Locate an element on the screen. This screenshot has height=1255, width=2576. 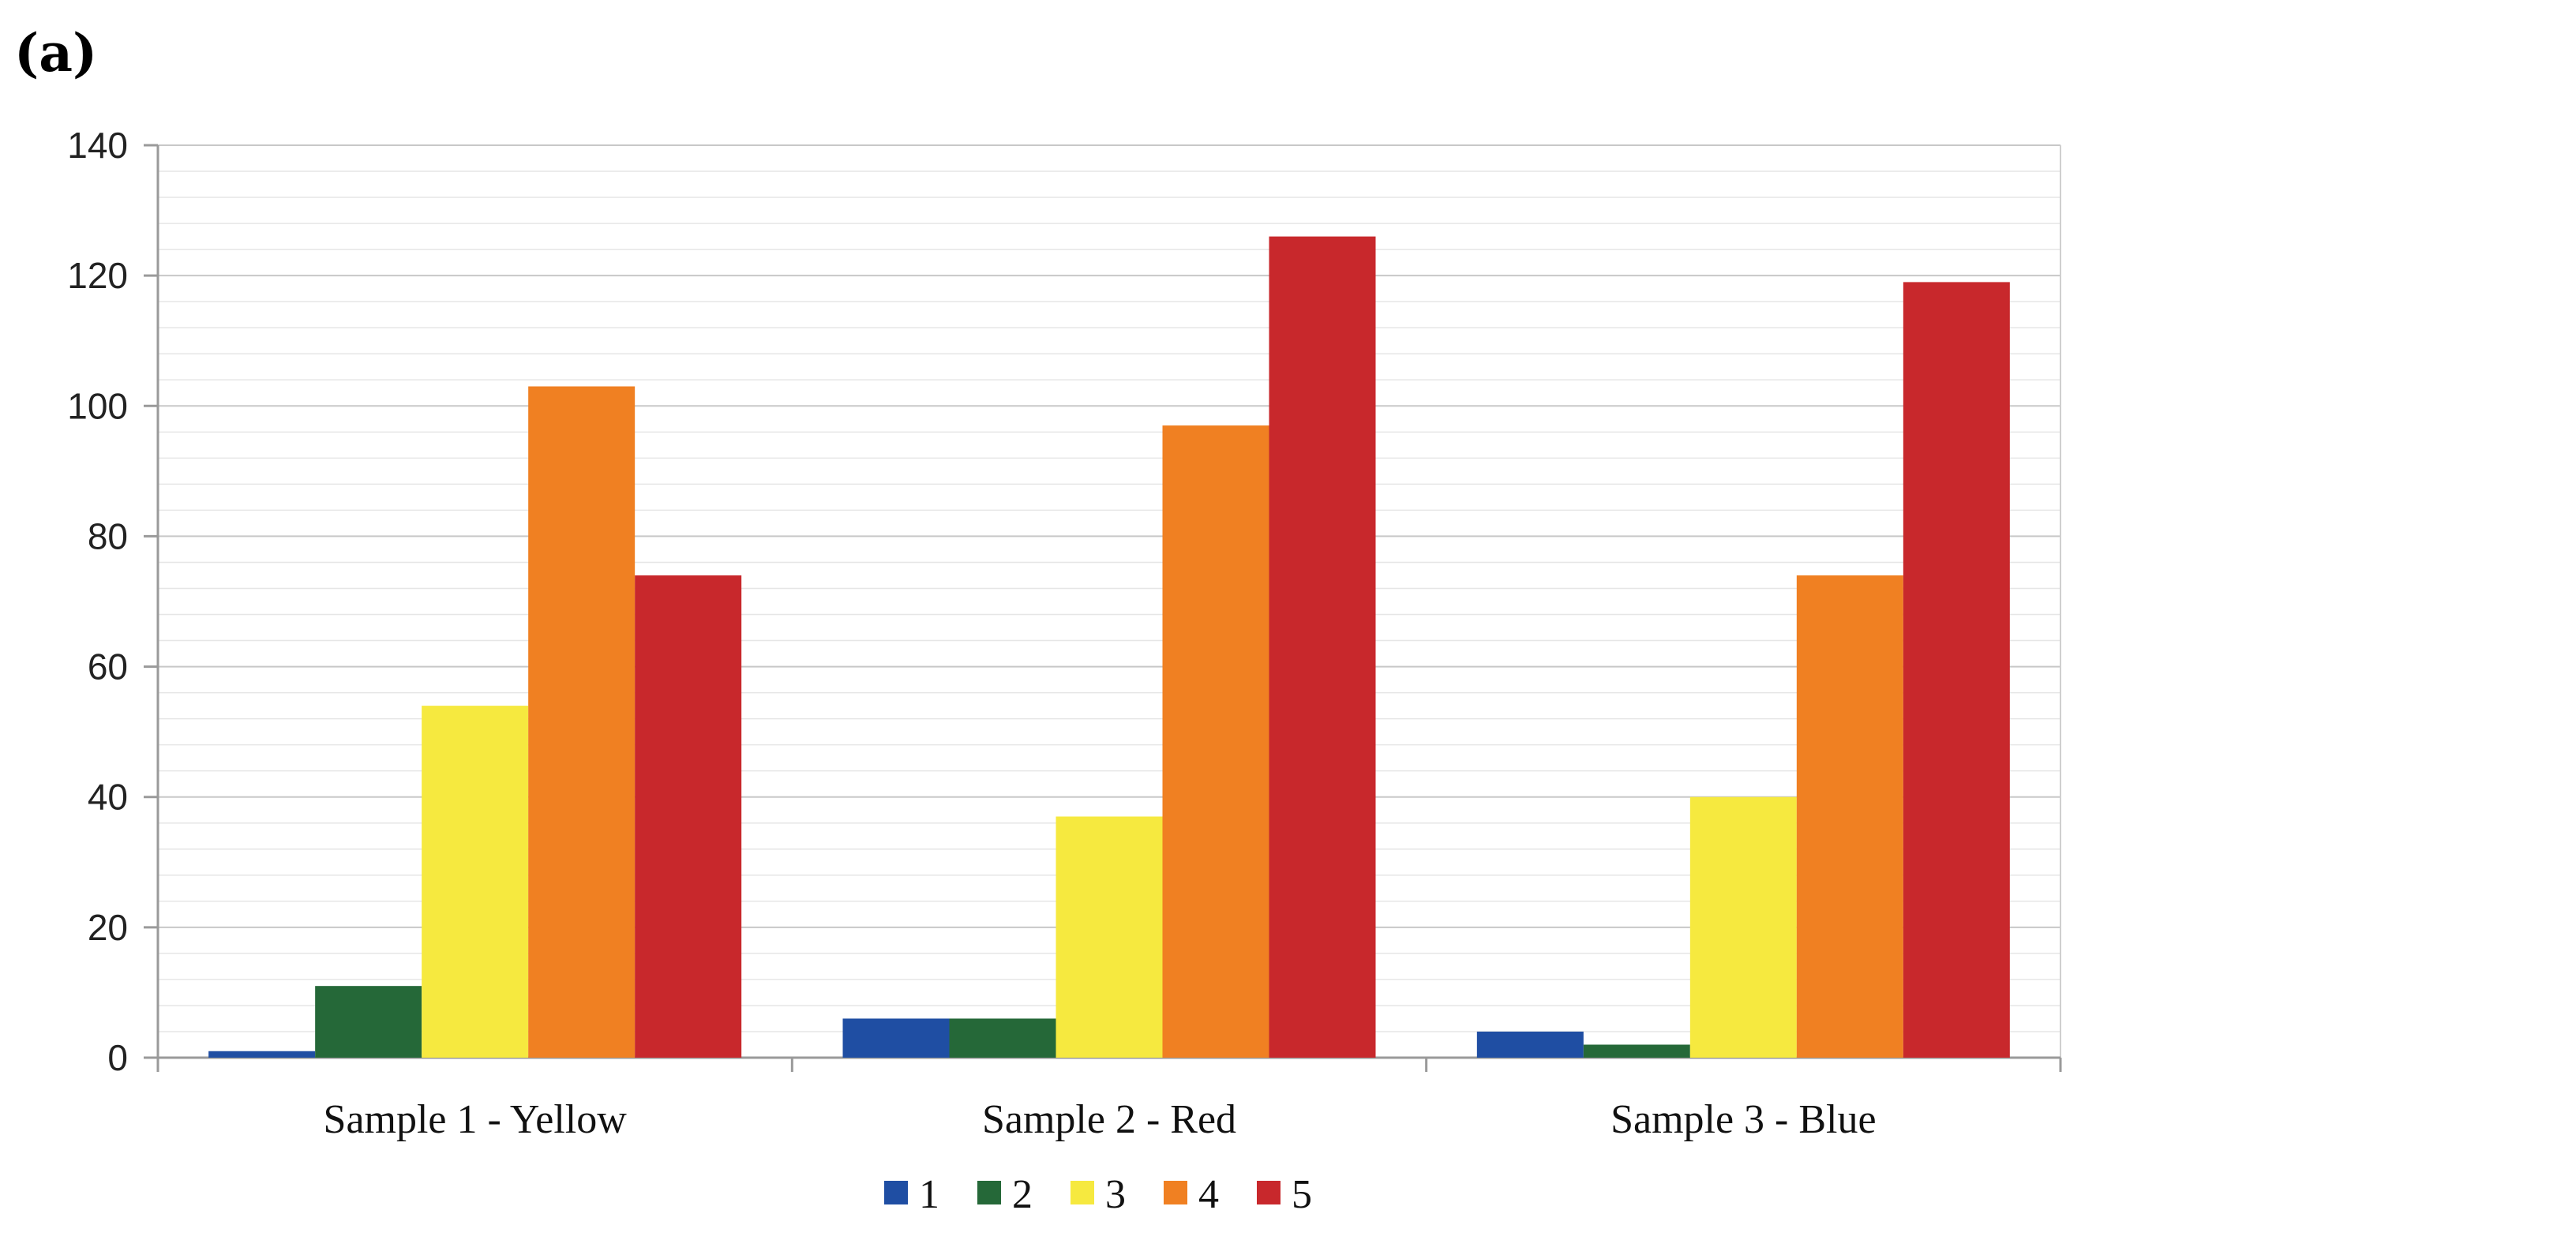
legend-label: 4 is located at coordinates (1208, 1194).